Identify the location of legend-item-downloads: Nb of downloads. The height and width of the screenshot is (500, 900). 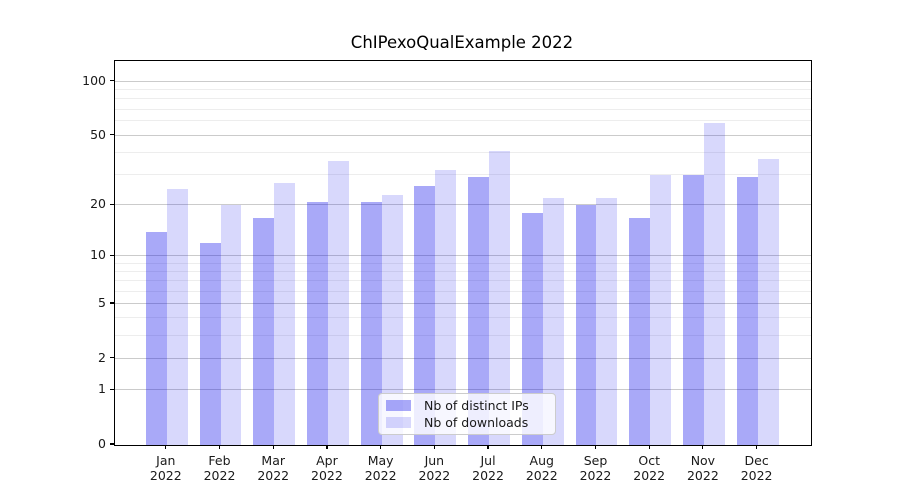
(470, 422).